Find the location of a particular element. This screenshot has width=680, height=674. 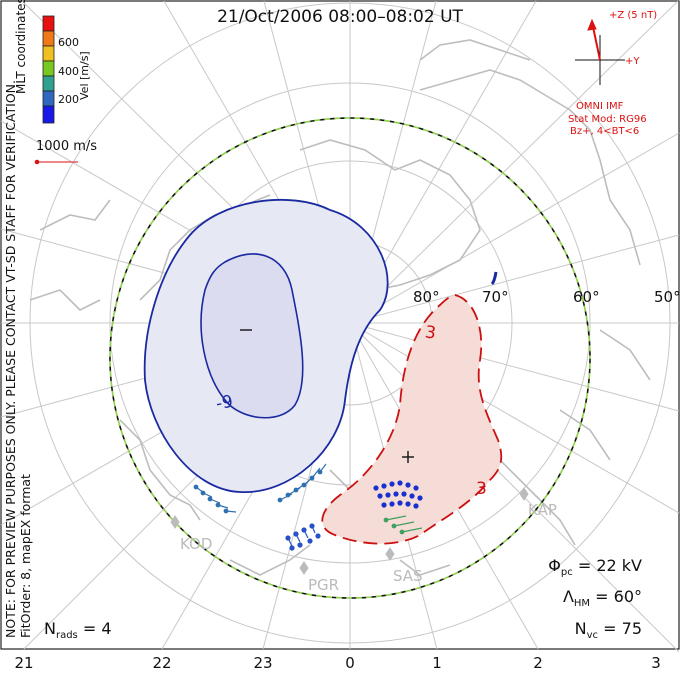

imf-condition: Bz+, 4<BT<6 is located at coordinates (605, 131).